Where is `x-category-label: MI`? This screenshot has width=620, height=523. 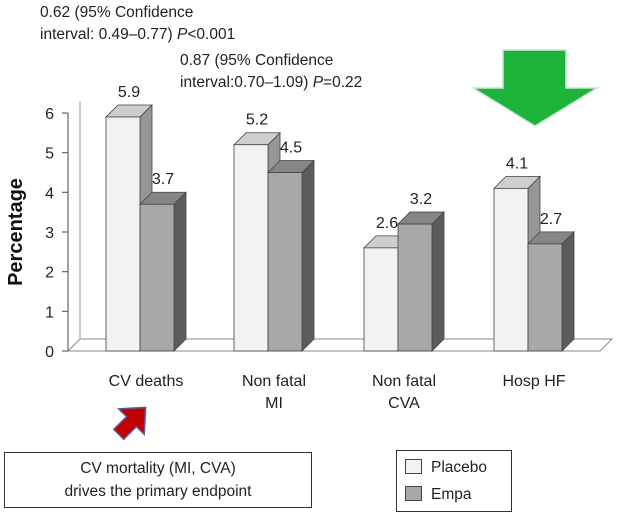 x-category-label: MI is located at coordinates (274, 403).